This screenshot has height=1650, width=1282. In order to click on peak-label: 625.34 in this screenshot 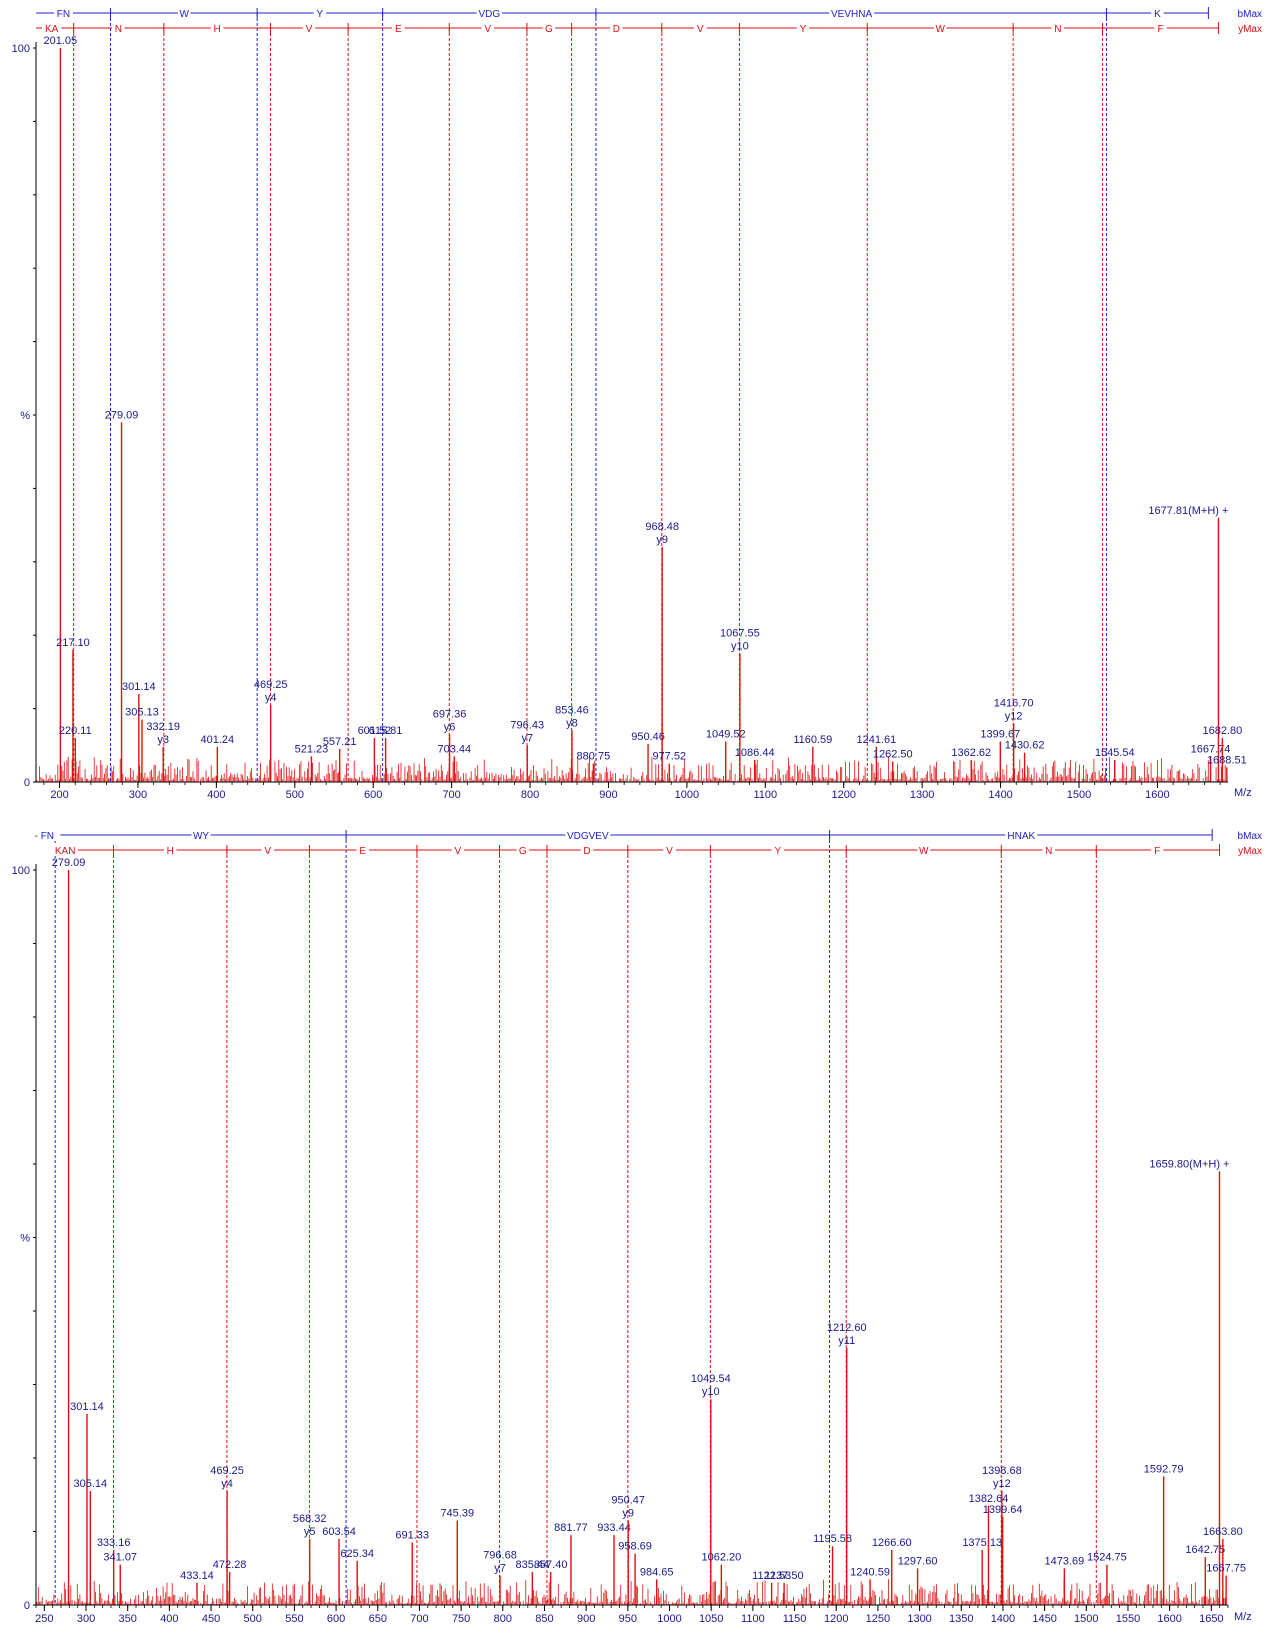, I will do `click(357, 1554)`.